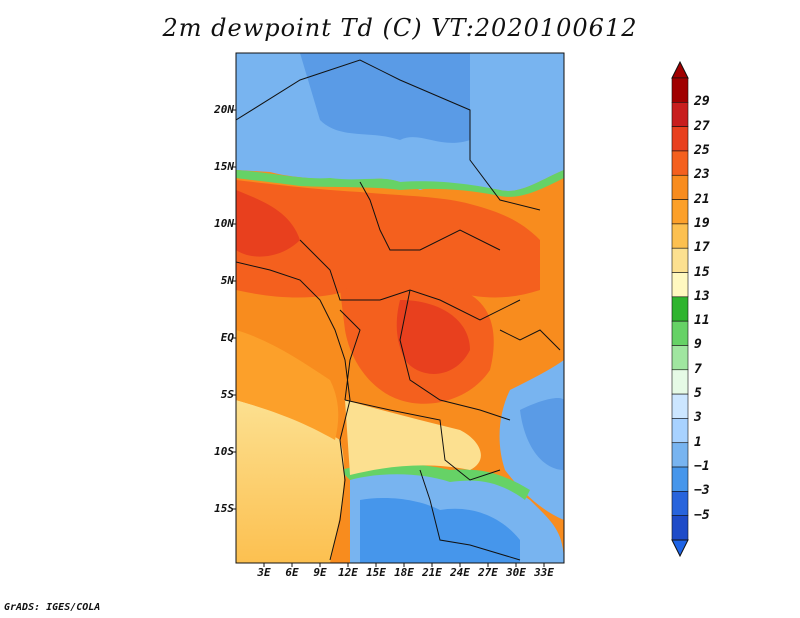 The width and height of the screenshot is (800, 618). Describe the element at coordinates (348, 572) in the screenshot. I see `lon-label-12e: 12E` at that location.